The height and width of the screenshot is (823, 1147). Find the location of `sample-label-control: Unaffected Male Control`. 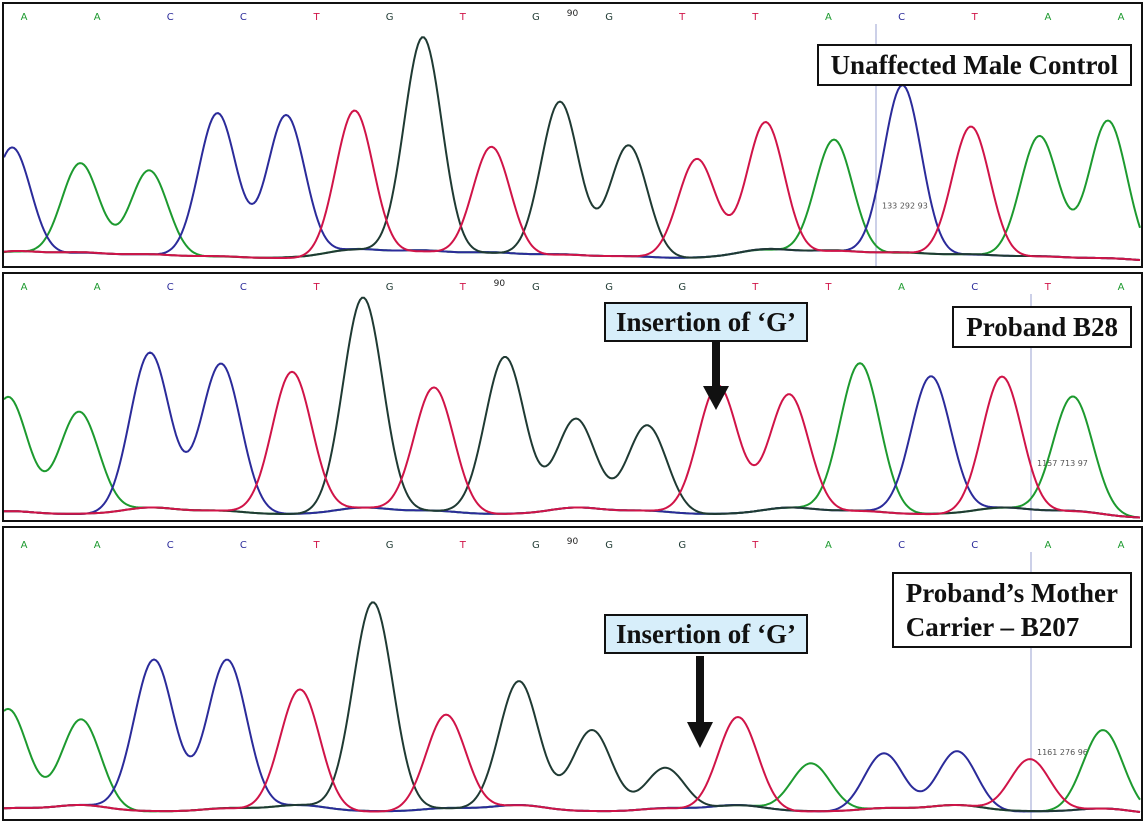

sample-label-control: Unaffected Male Control is located at coordinates (974, 65).